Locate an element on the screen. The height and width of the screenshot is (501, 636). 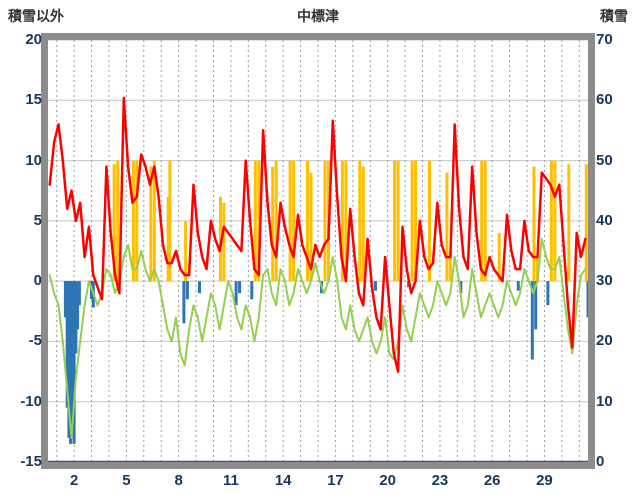
right-axis-tick-label: 30 is located at coordinates (604, 281).